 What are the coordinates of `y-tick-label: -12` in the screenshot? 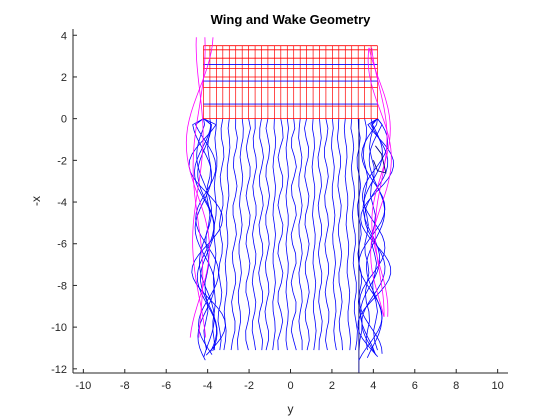 It's located at (59, 370).